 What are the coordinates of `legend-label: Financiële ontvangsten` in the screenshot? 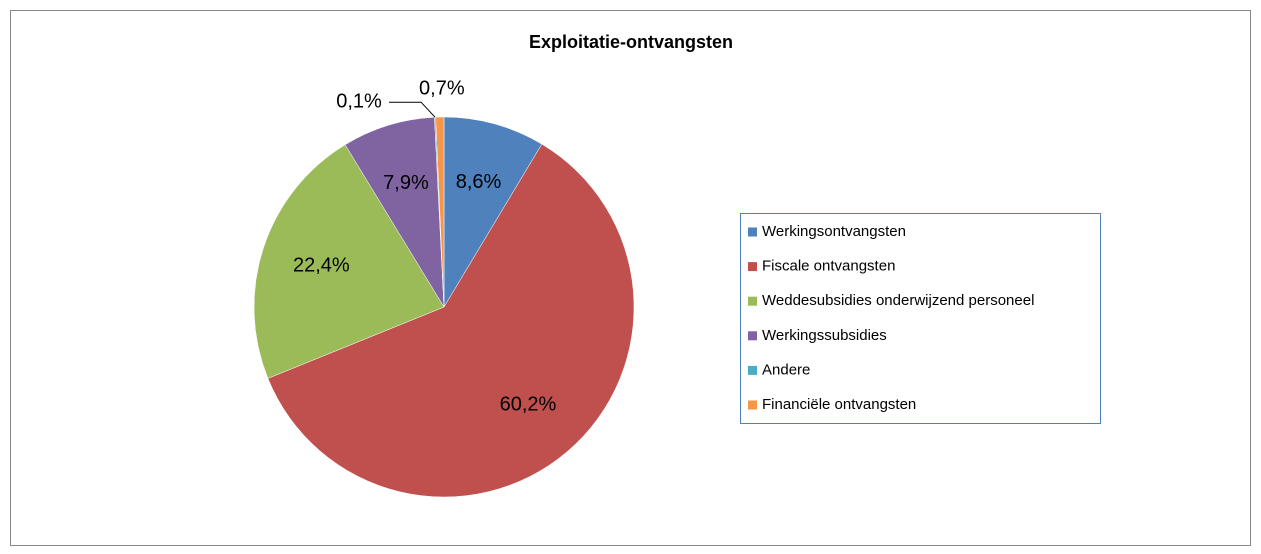 It's located at (839, 404).